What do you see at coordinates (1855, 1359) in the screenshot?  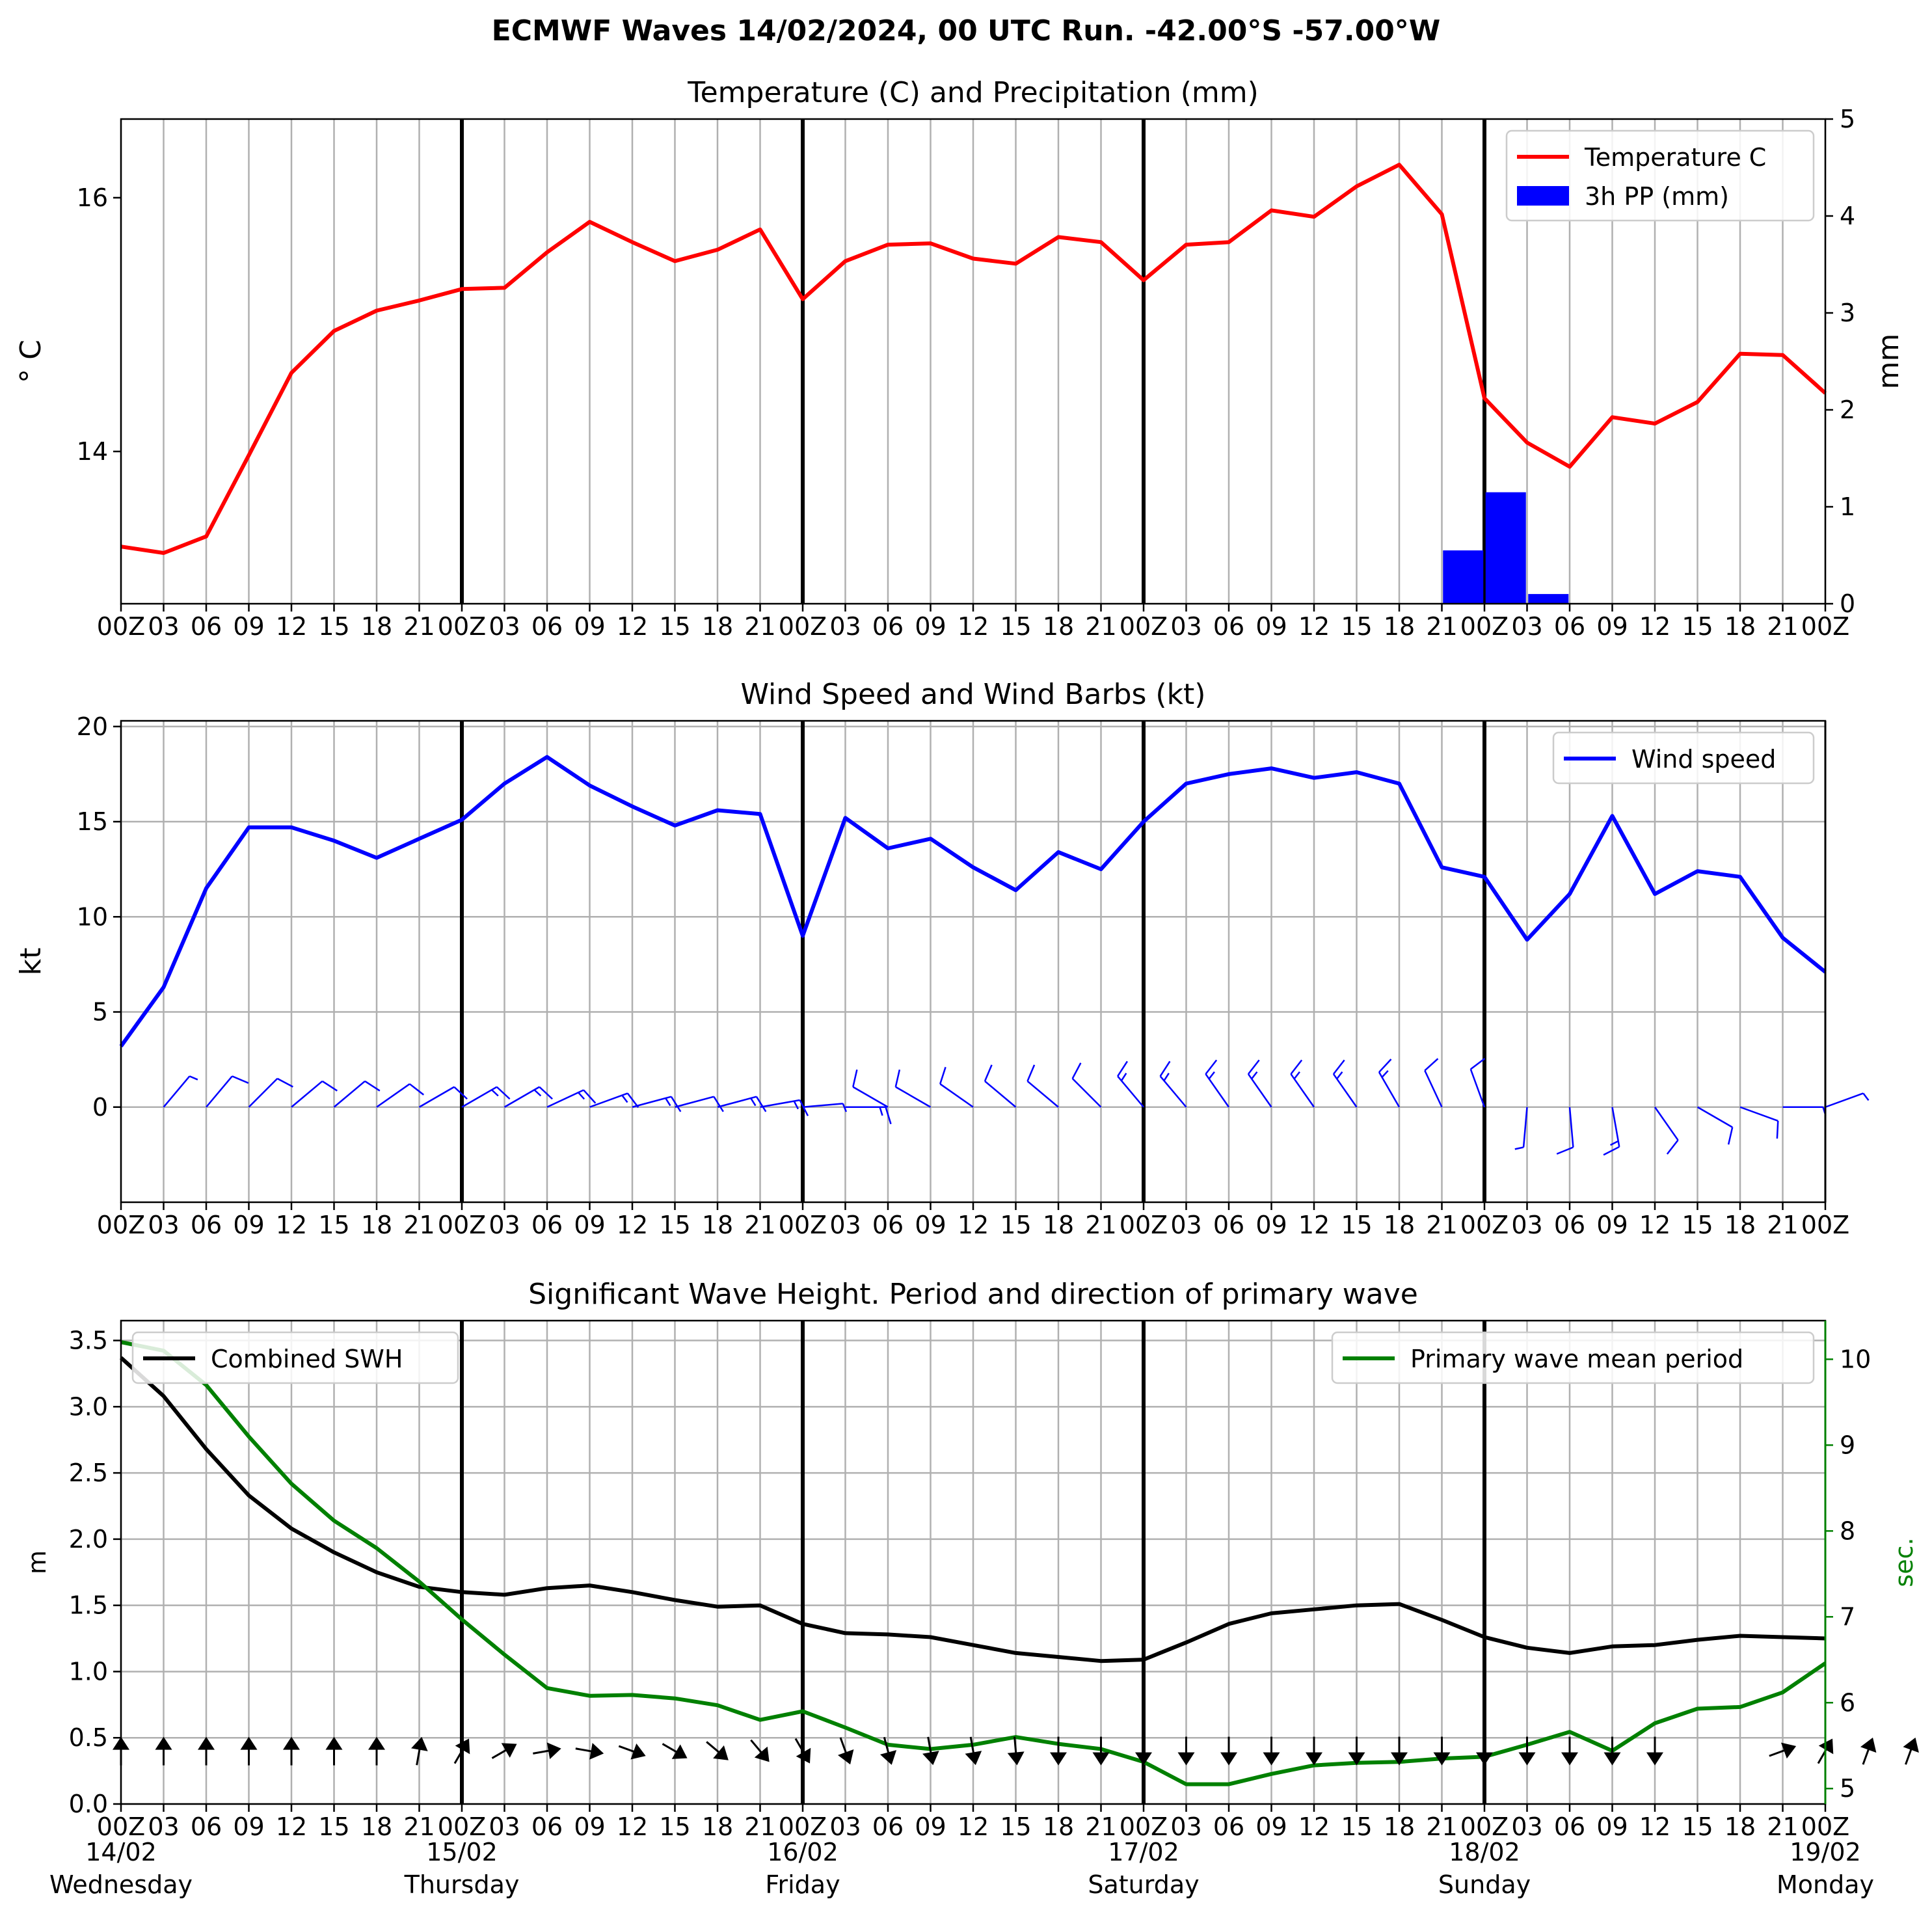 I see `y2-tick-label: 10` at bounding box center [1855, 1359].